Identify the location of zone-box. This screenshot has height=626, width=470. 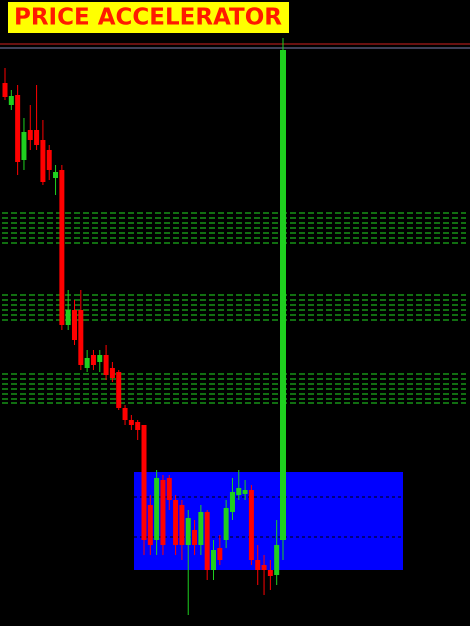
(268, 521).